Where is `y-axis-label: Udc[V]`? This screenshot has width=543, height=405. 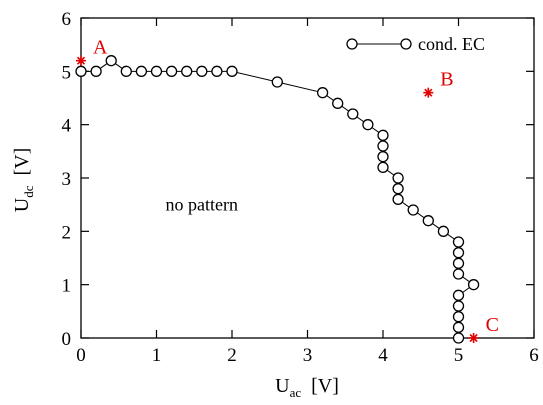 y-axis-label: Udc[V] is located at coordinates (23, 180).